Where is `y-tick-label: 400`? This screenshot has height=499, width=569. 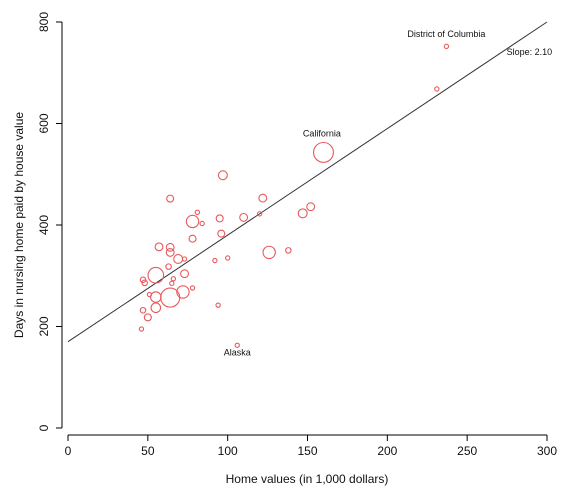
y-tick-label: 400 is located at coordinates (44, 225).